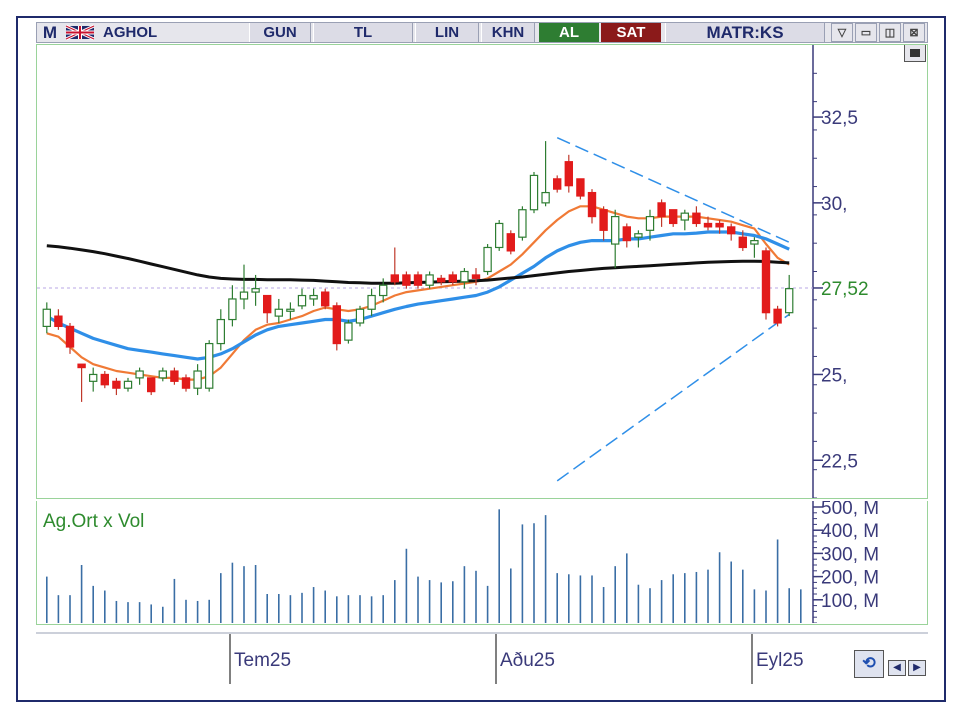 The width and height of the screenshot is (960, 716). I want to click on last-price-label: 27,52, so click(845, 289).